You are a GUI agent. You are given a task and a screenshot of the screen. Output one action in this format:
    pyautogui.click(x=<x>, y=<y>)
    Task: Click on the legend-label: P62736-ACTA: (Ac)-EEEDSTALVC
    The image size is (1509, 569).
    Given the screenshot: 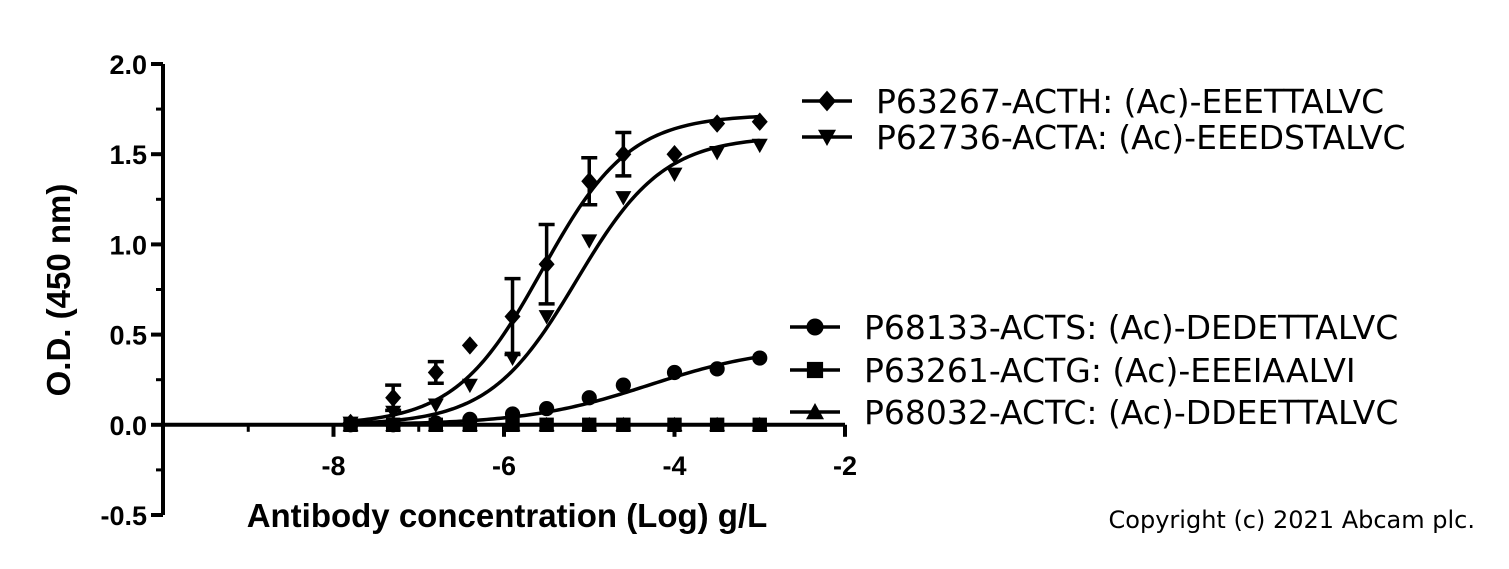 What is the action you would take?
    pyautogui.click(x=1141, y=137)
    